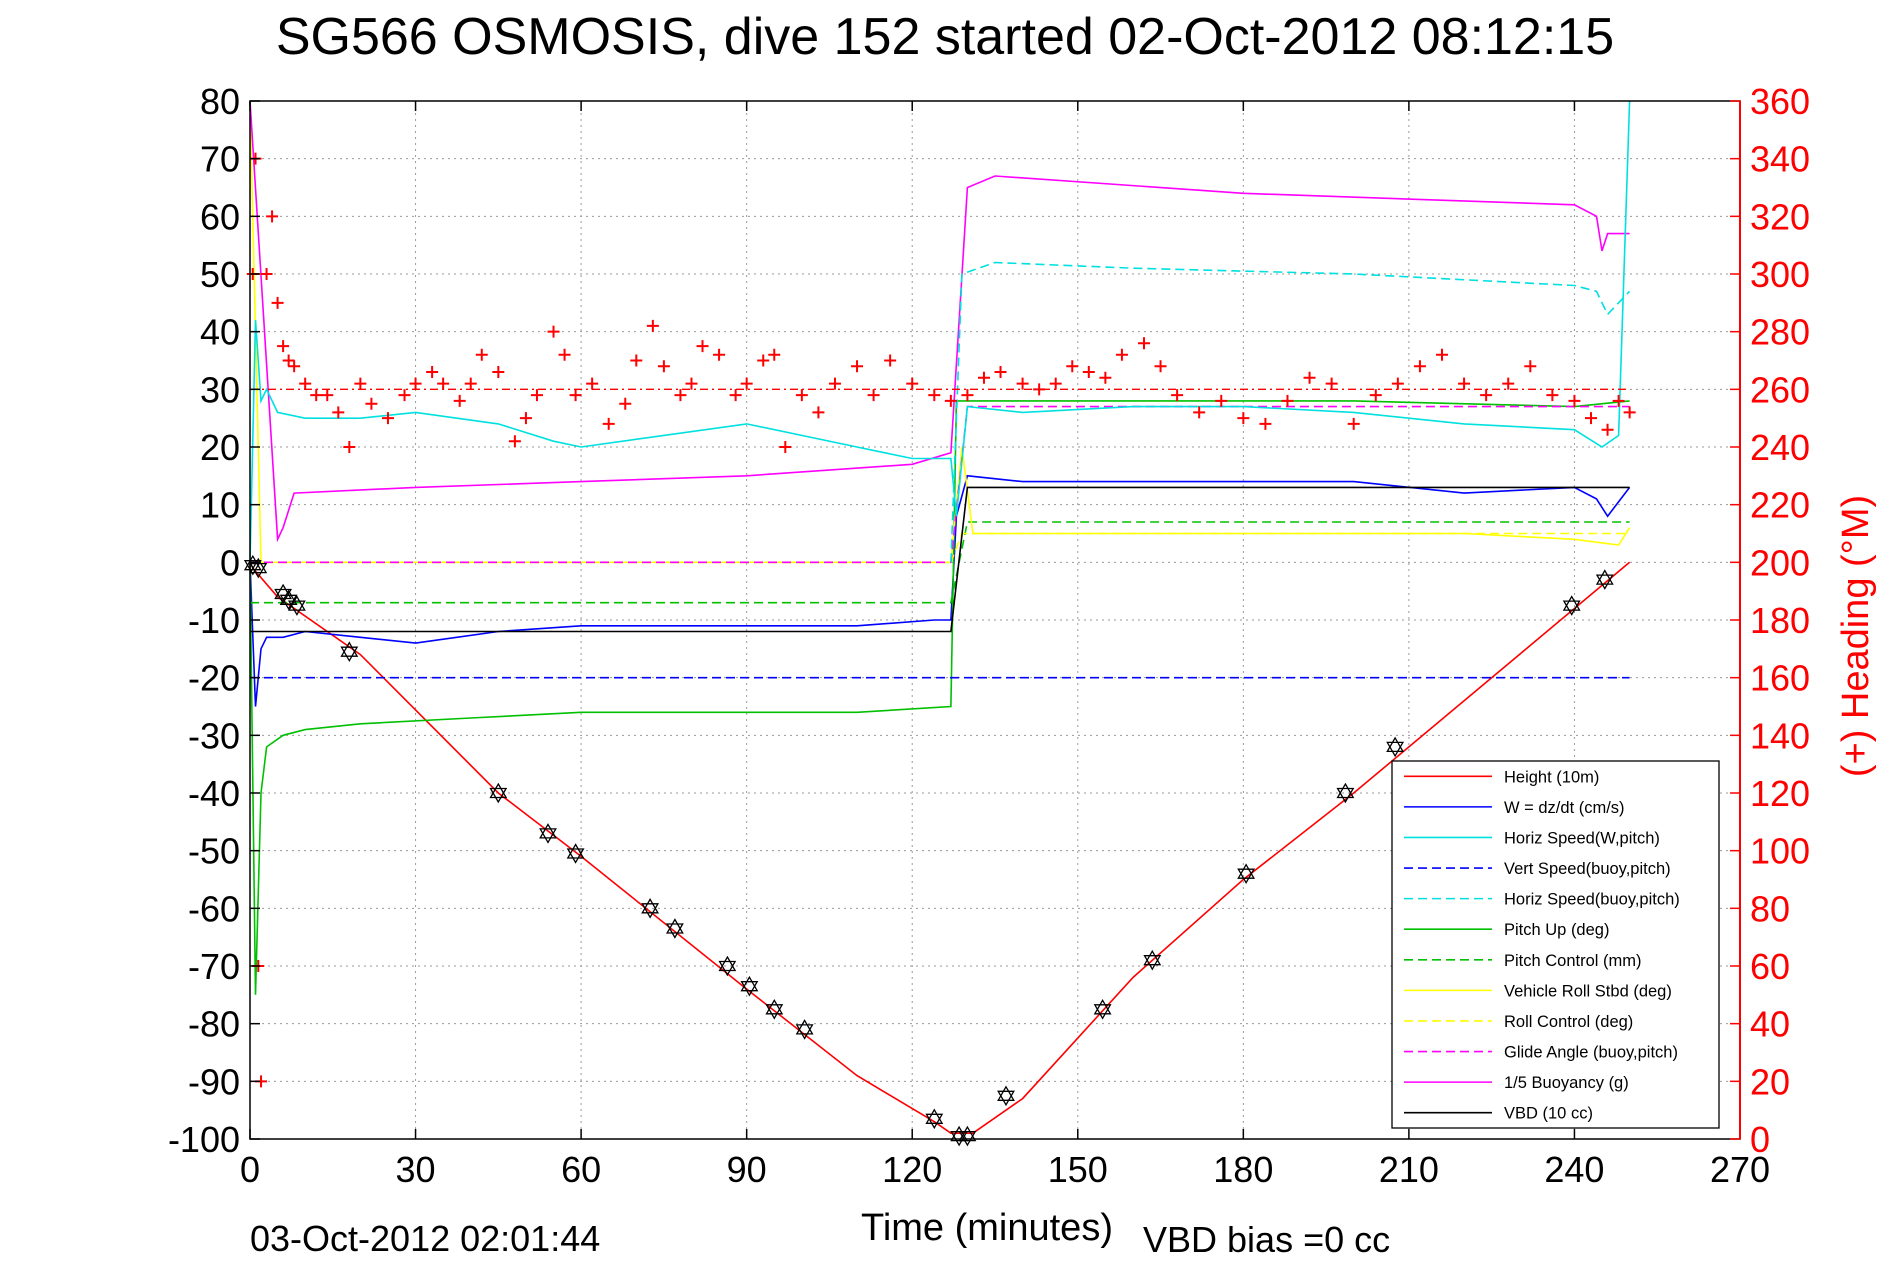  Describe the element at coordinates (220, 332) in the screenshot. I see `y-tick-label: 40` at that location.